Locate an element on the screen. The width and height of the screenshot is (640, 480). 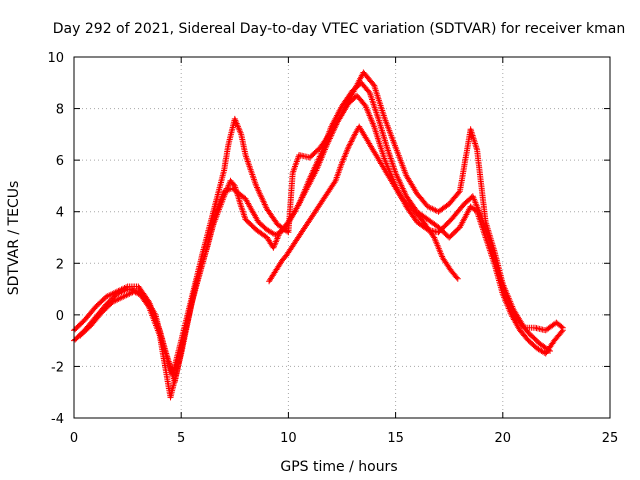
x-tick-label: 10 is located at coordinates (288, 438).